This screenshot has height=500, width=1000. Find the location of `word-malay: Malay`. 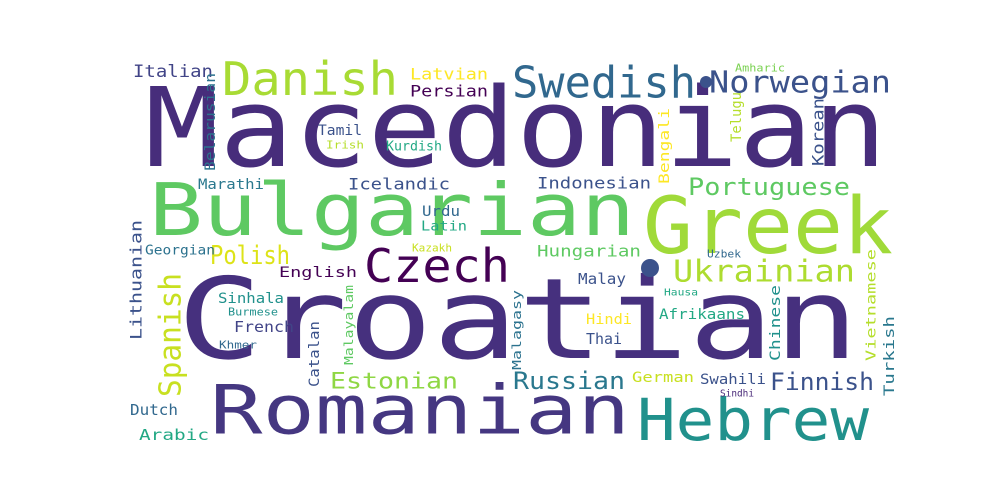

word-malay: Malay is located at coordinates (602, 279).